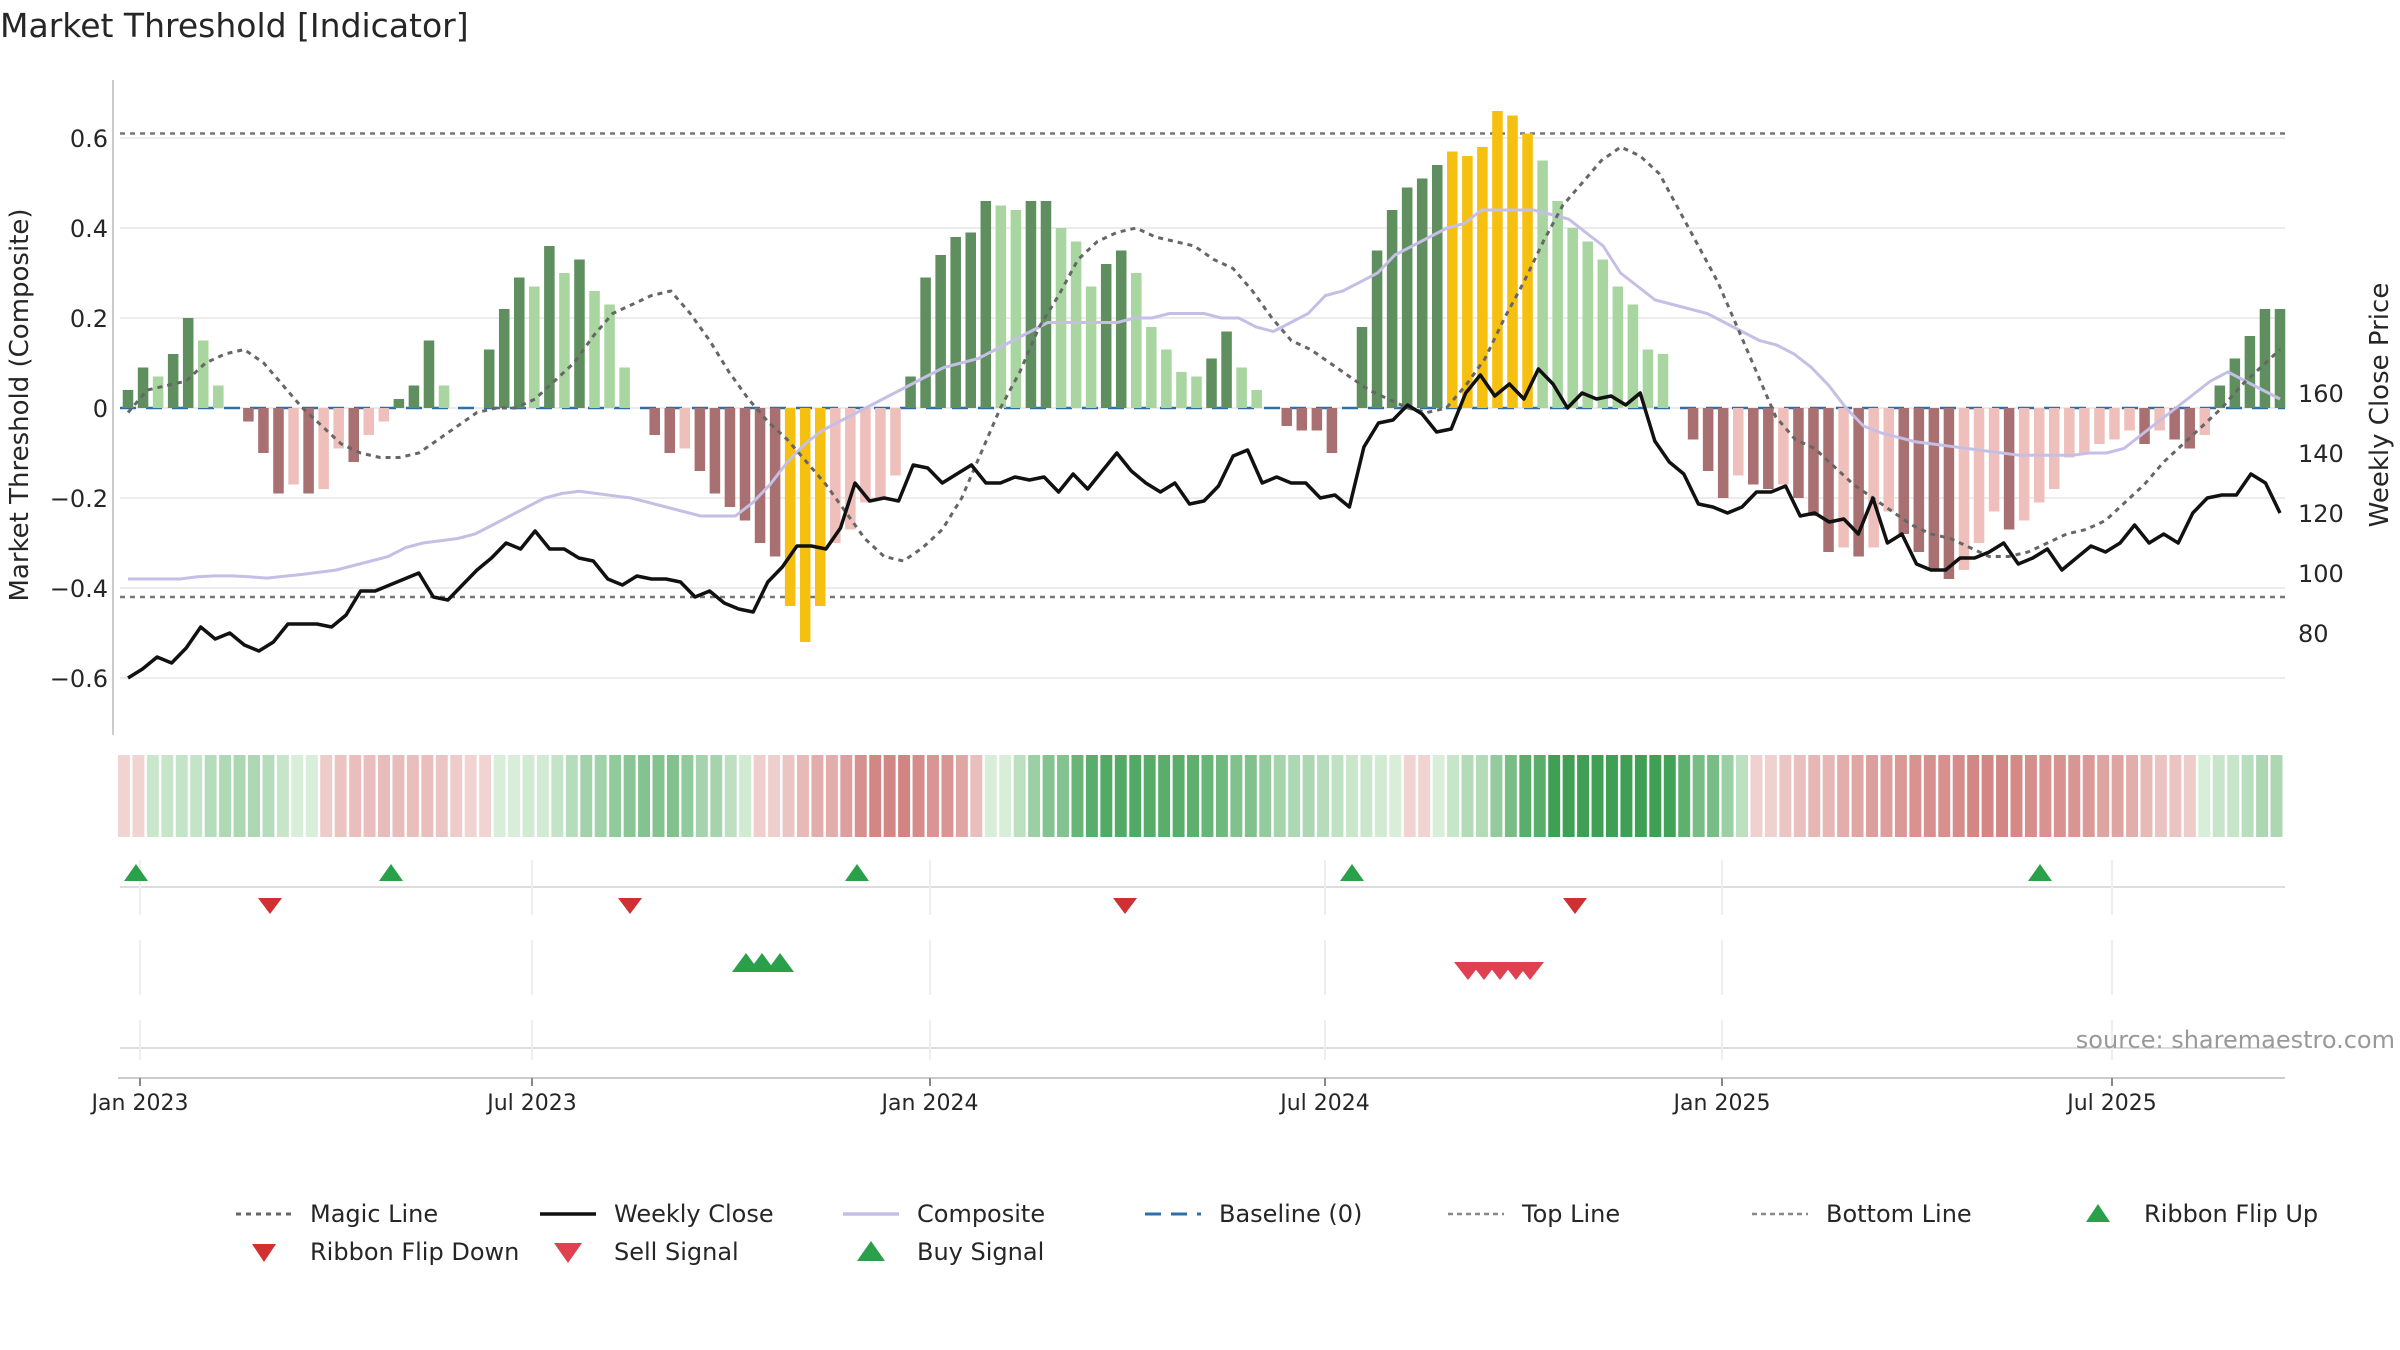  I want to click on legend-label: Weekly Close, so click(694, 1214).